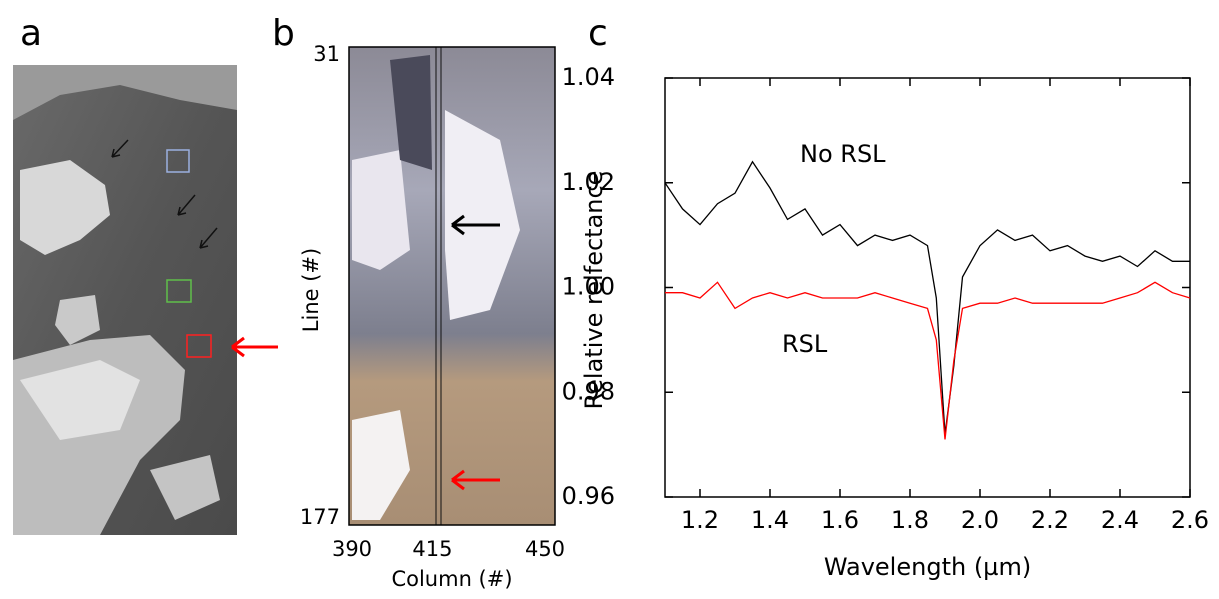  I want to click on x-tick-label: 2.6, so click(1190, 520).